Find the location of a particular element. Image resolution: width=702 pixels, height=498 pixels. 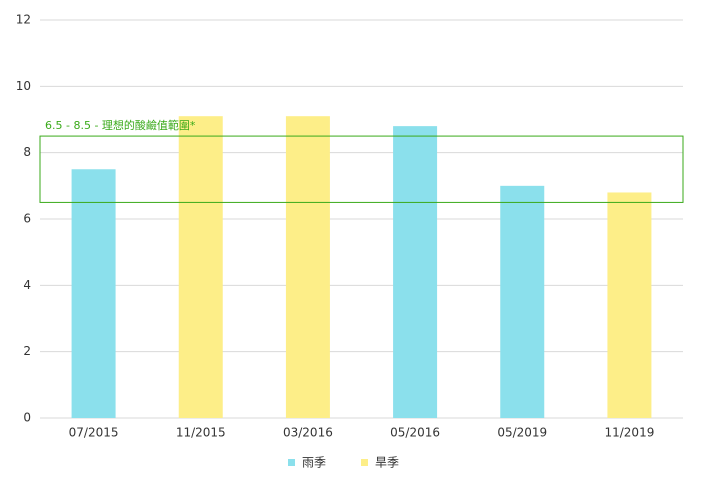

y-tick-label: 0 is located at coordinates (27, 418).